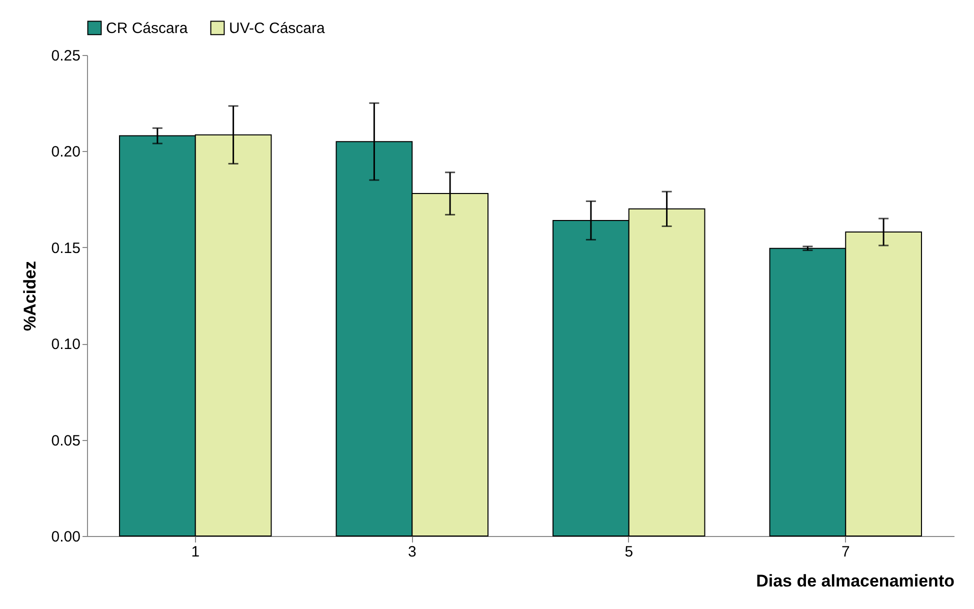 The image size is (974, 609). I want to click on x-tick-label: 3, so click(412, 552).